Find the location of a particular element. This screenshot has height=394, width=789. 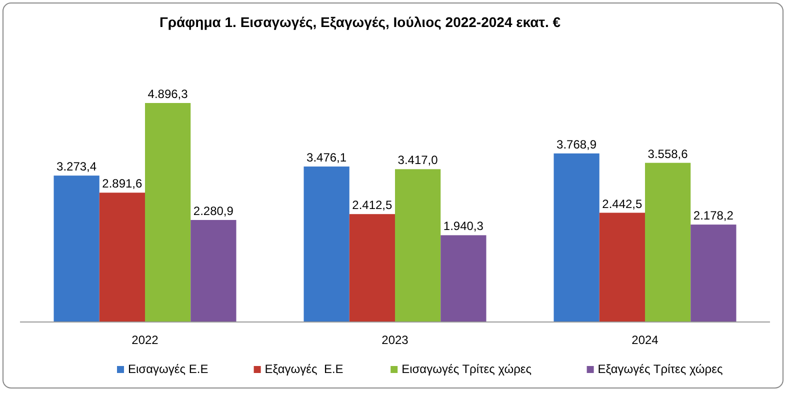

data-label: 4.896,3 is located at coordinates (168, 94).